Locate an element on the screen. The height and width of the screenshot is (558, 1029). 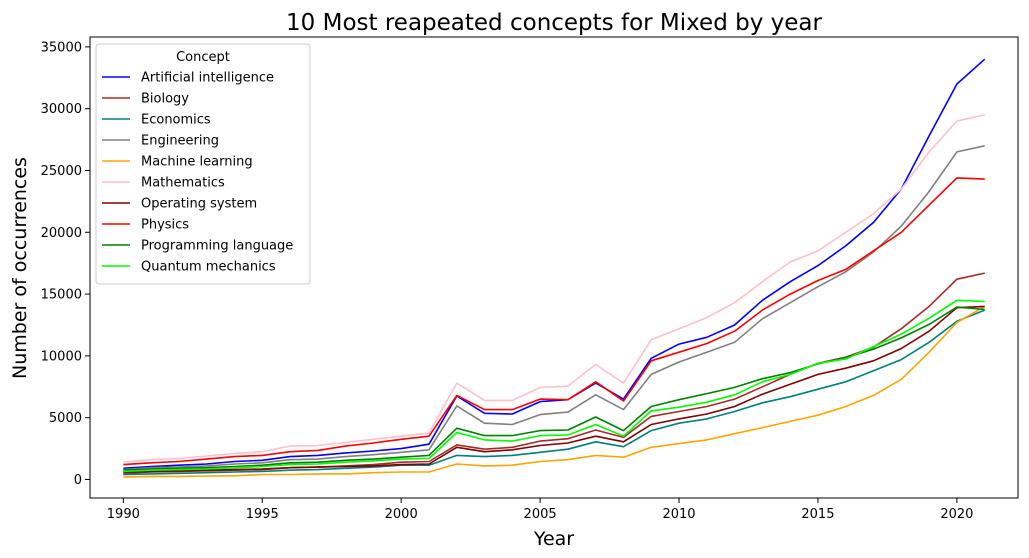
legend-entry-label: Machine learning is located at coordinates (197, 162).